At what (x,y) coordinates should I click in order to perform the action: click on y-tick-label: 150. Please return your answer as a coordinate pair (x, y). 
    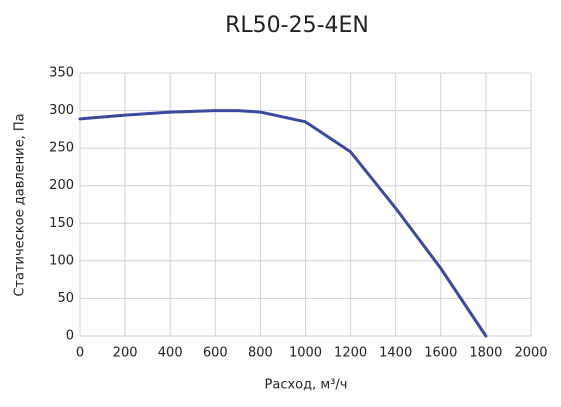
    Looking at the image, I should click on (61, 223).